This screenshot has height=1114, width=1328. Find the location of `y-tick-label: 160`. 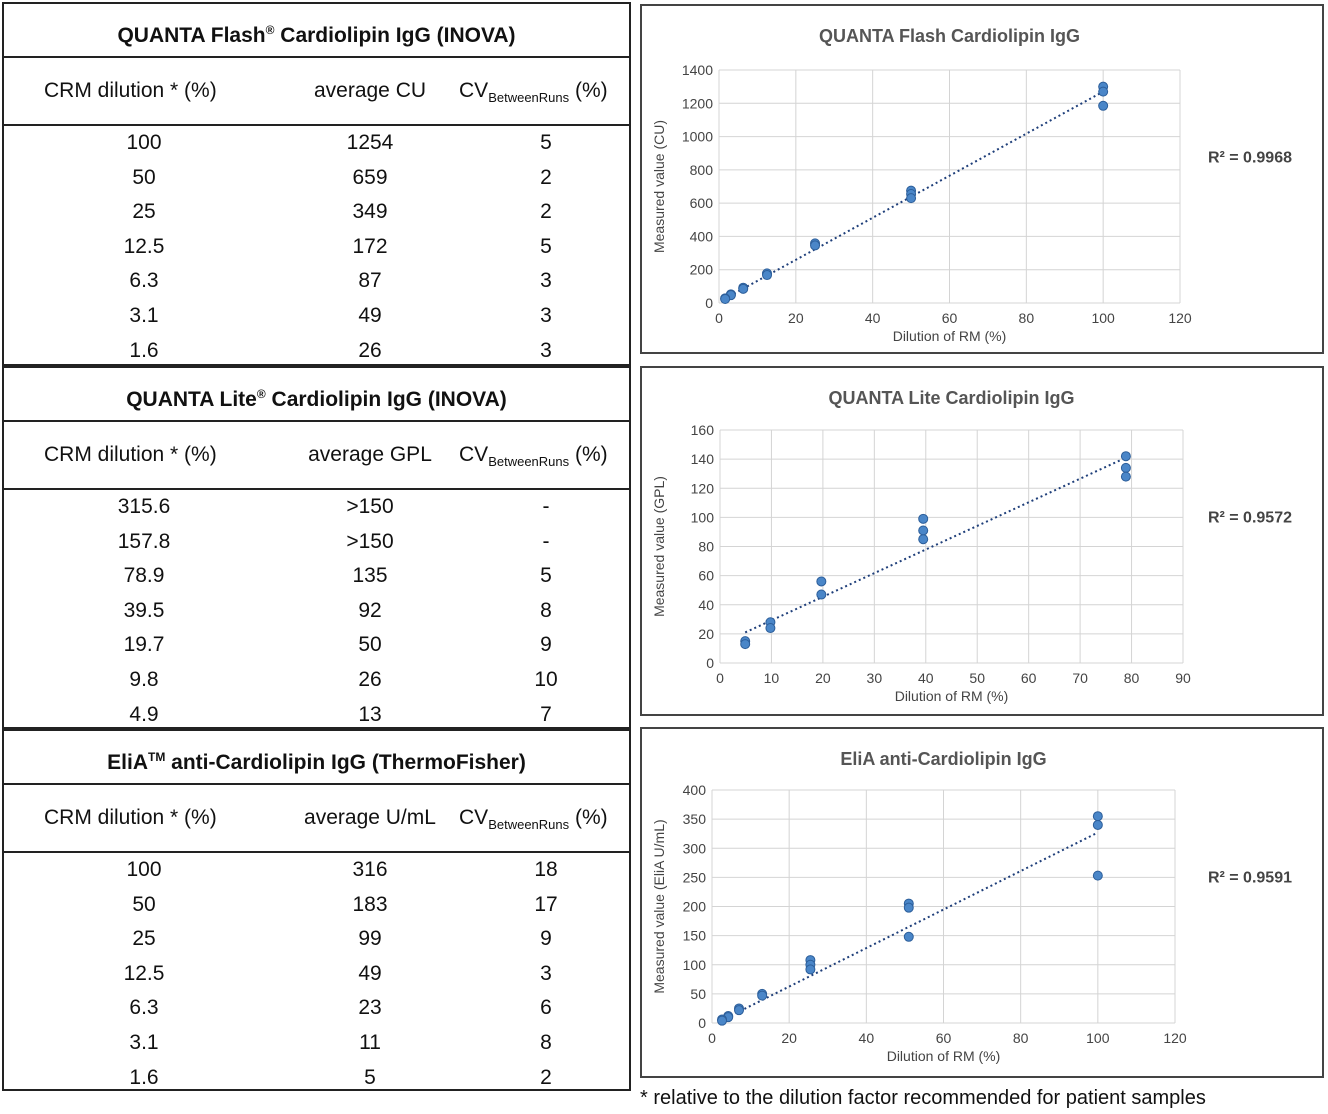

y-tick-label: 160 is located at coordinates (703, 430).